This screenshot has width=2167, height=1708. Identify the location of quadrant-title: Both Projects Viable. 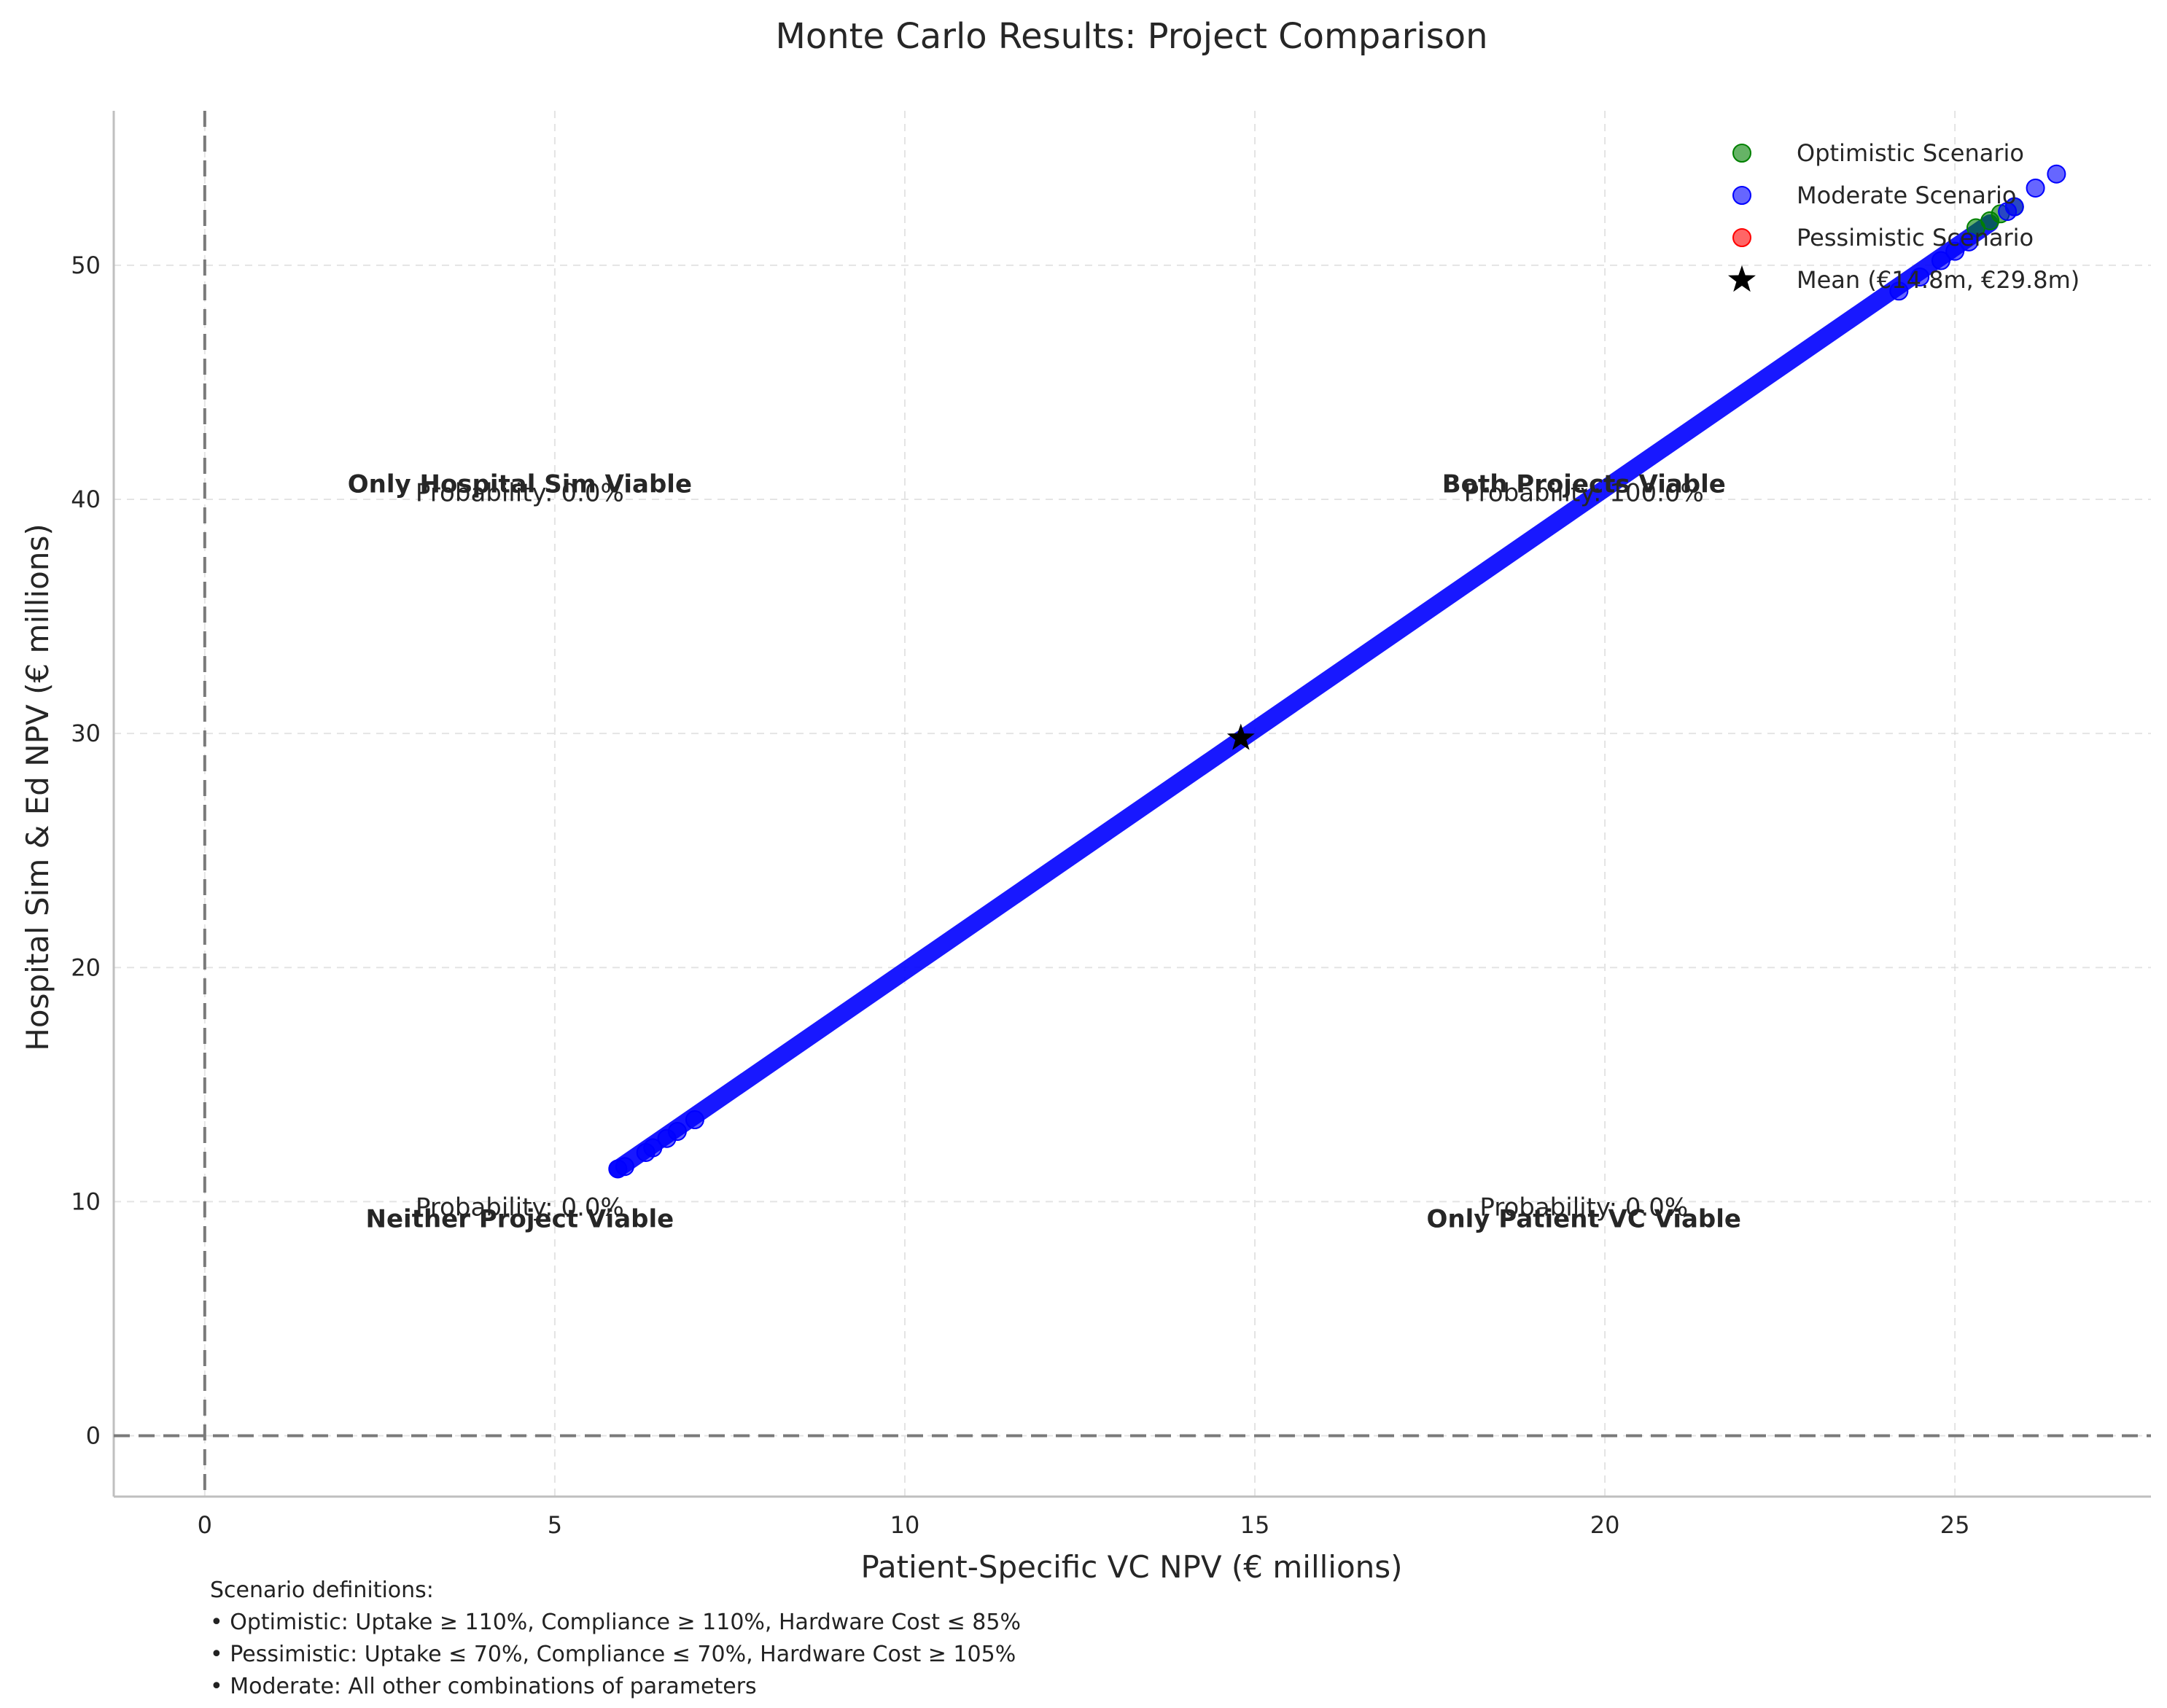
(1584, 484).